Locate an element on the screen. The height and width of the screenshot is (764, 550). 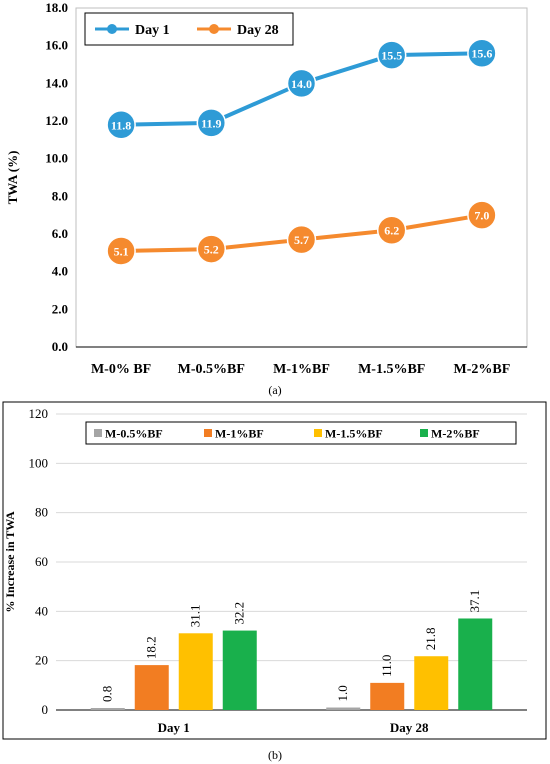
x-tick-label: Day 28 is located at coordinates (409, 727).